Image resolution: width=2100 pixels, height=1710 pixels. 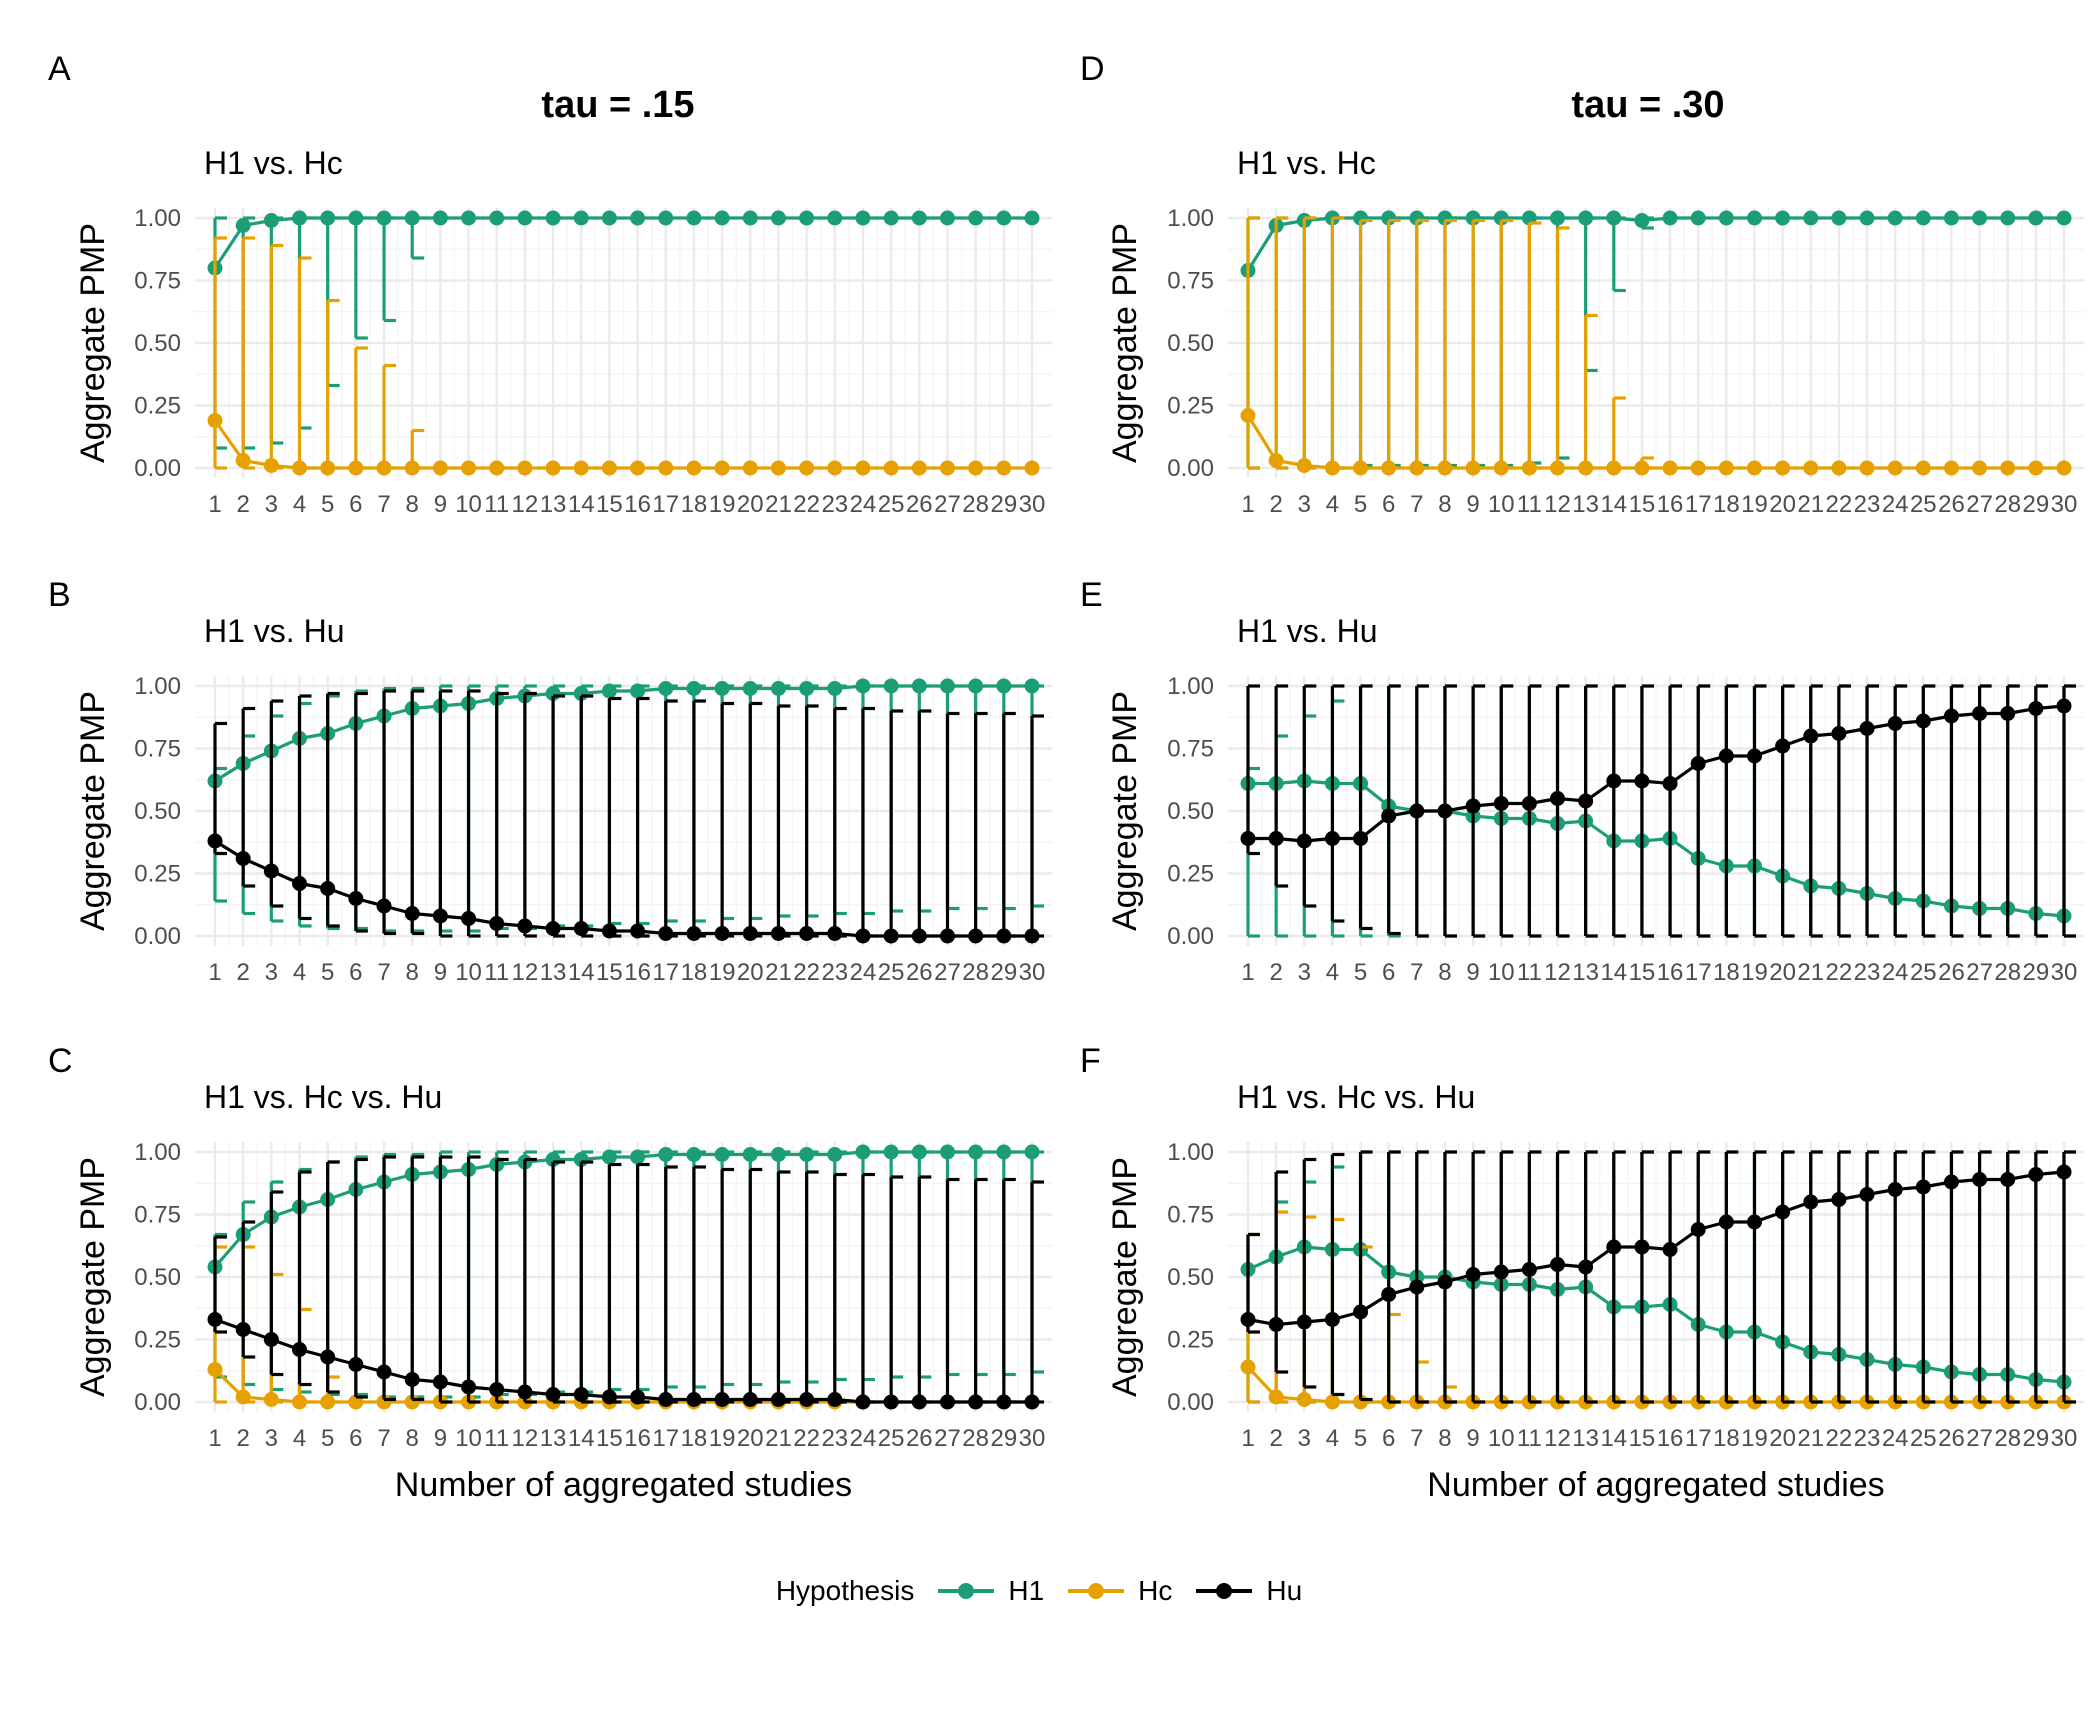 I want to click on x-tick-label: 18, so click(x=1726, y=1438).